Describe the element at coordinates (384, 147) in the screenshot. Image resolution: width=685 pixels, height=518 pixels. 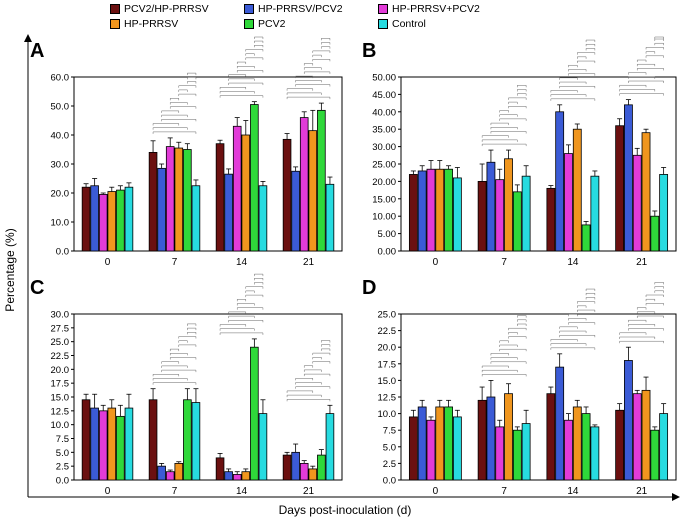
I see `y-tick-label: 30.00` at that location.